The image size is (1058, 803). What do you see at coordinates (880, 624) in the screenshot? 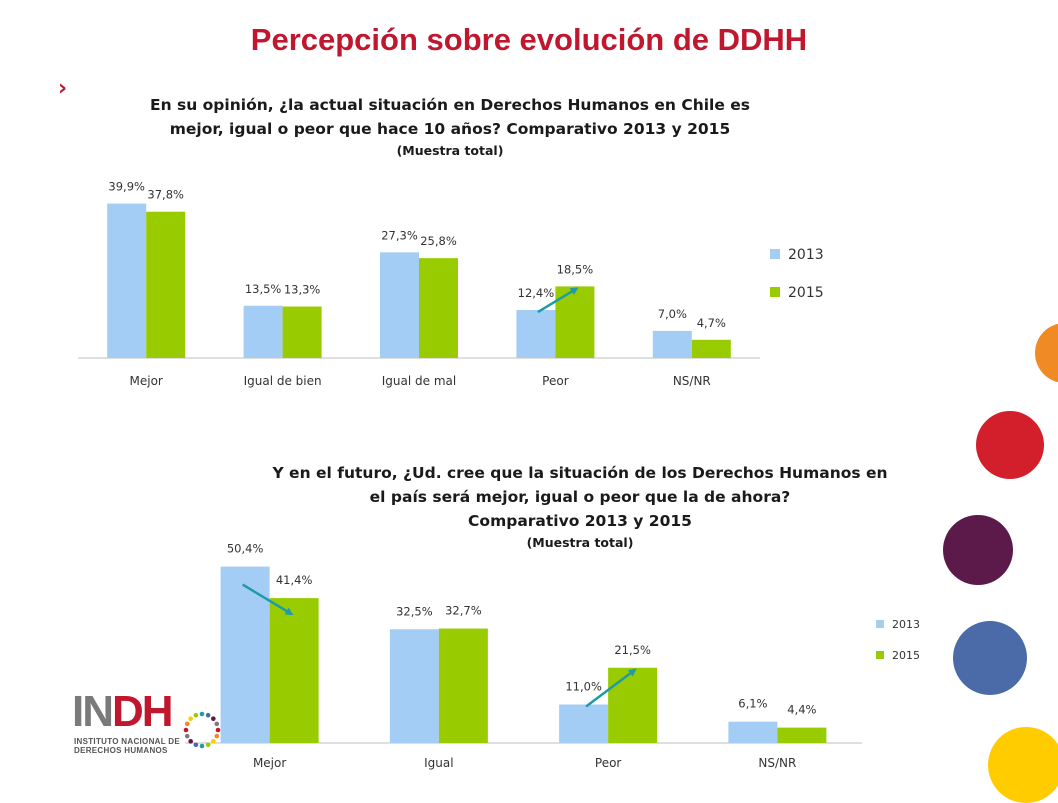
I see `chart2-legend-swatch-2013` at bounding box center [880, 624].